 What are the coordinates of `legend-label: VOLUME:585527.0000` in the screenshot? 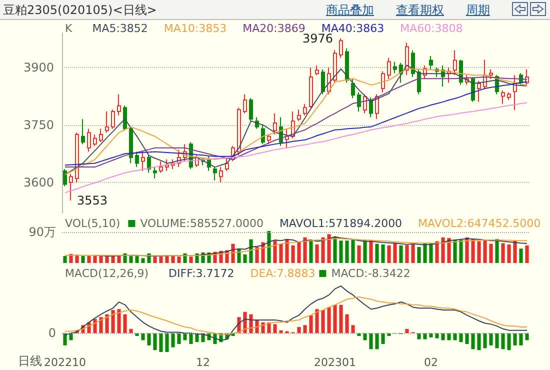 It's located at (202, 223).